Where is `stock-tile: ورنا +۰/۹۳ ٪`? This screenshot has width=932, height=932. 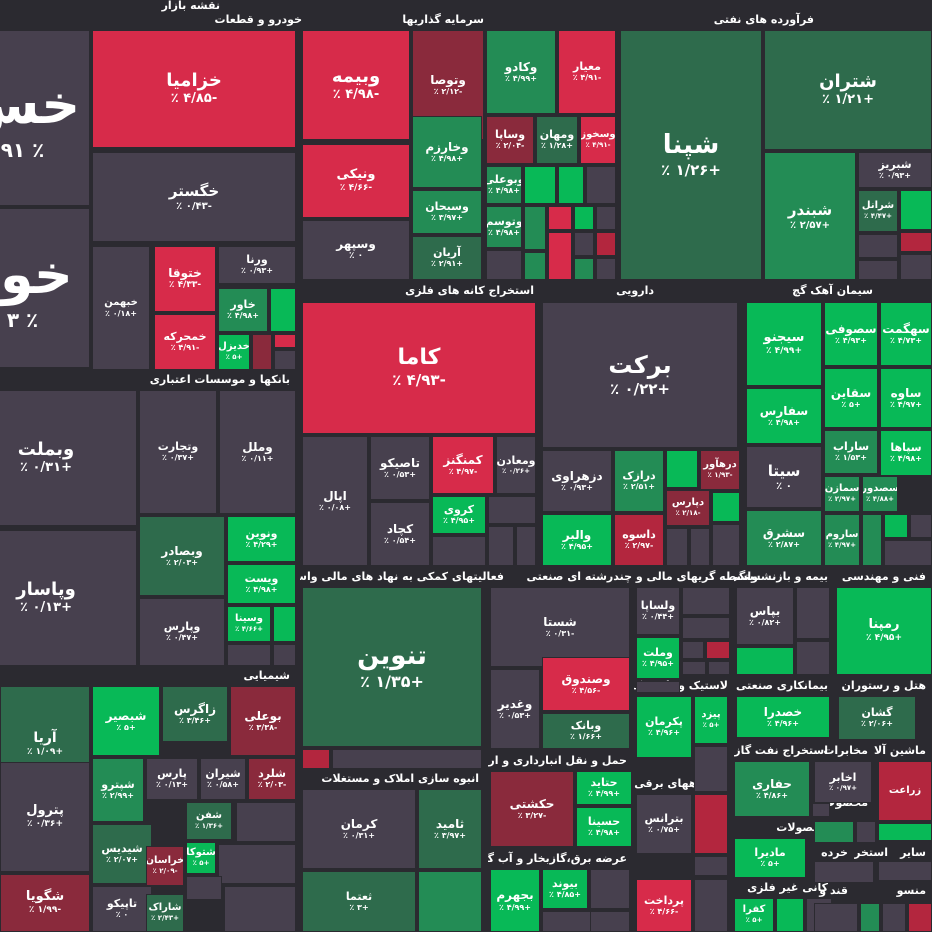 stock-tile: ورنا +۰/۹۳ ٪ is located at coordinates (257, 265).